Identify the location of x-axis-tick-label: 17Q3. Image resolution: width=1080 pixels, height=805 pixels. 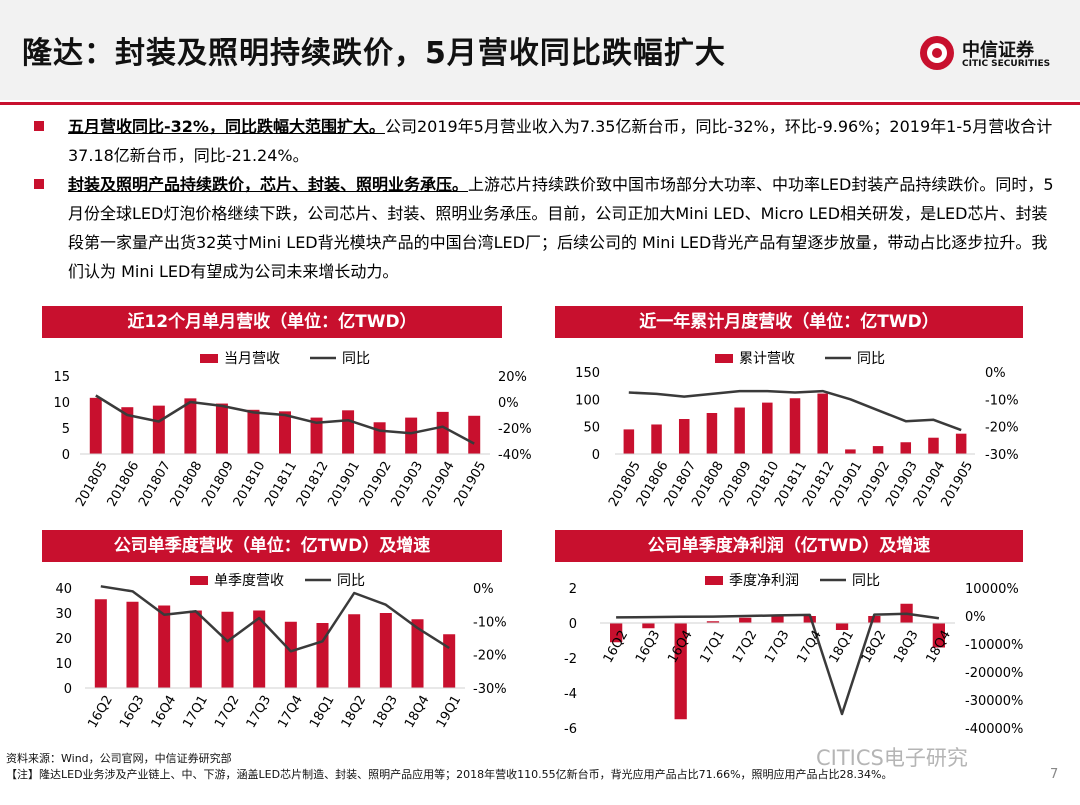
(777, 647).